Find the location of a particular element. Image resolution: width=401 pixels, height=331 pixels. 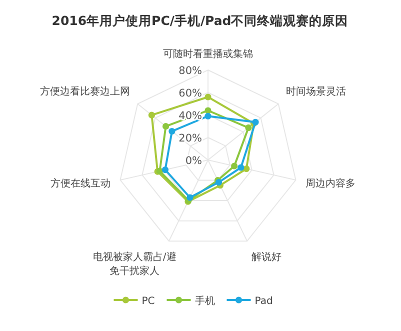

y-tick-label: 80% is located at coordinates (190, 71).